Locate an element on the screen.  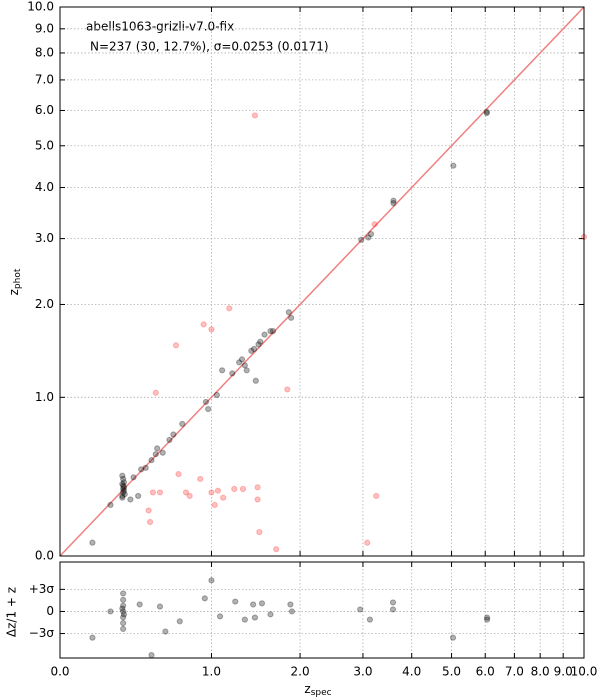
y-tick-label: 3.0 is located at coordinates (44, 238).